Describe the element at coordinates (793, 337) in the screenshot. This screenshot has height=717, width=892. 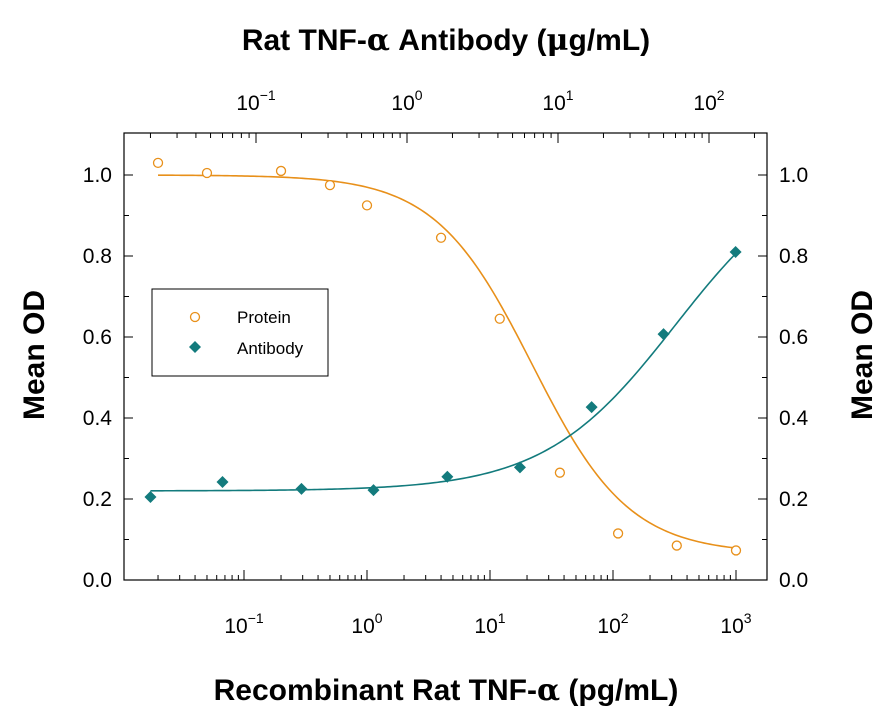
I see `y-tick-label-right: 0.6` at that location.